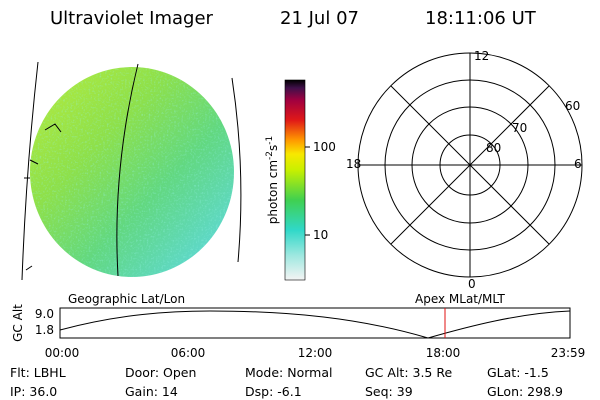 The height and width of the screenshot is (400, 600). Describe the element at coordinates (273, 148) in the screenshot. I see `label-part: s` at that location.